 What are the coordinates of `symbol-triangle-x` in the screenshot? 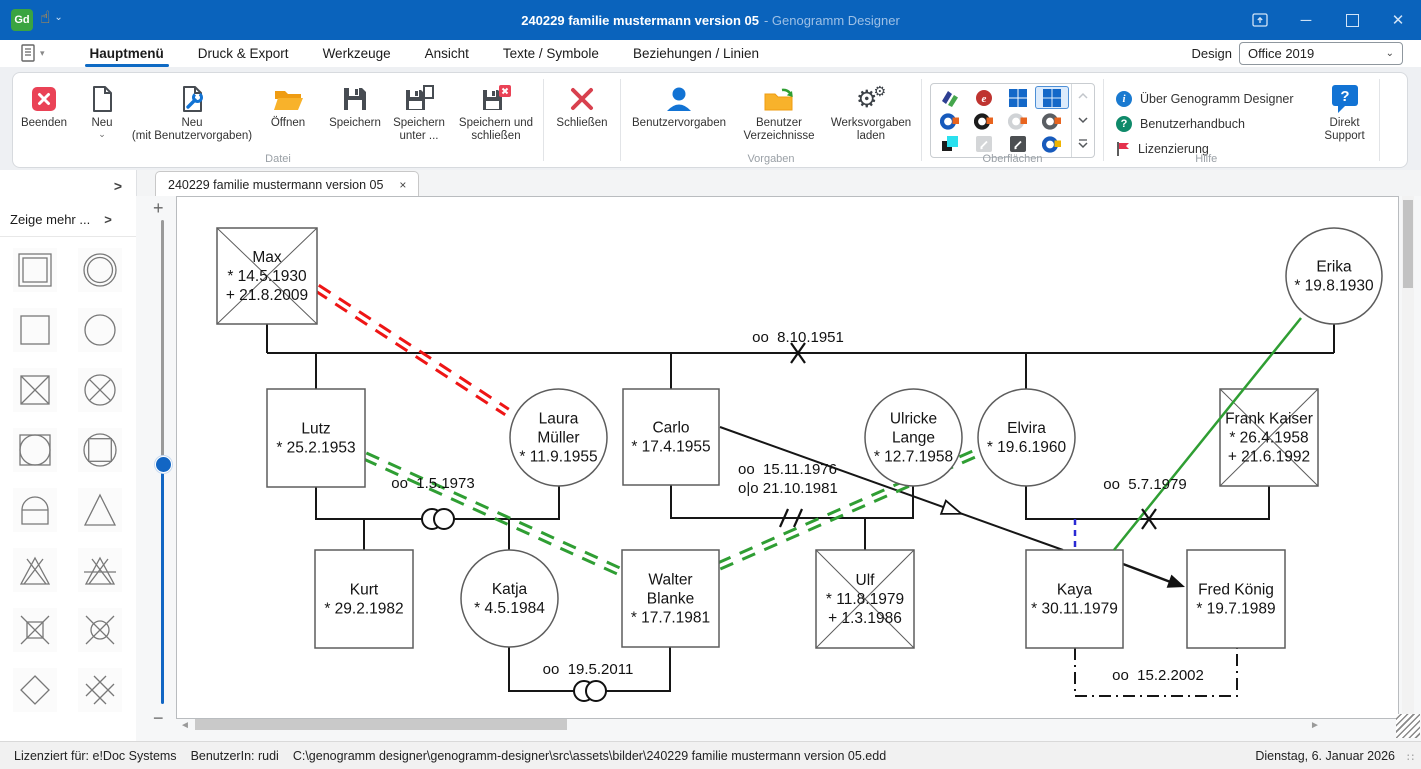 It's located at (35, 570).